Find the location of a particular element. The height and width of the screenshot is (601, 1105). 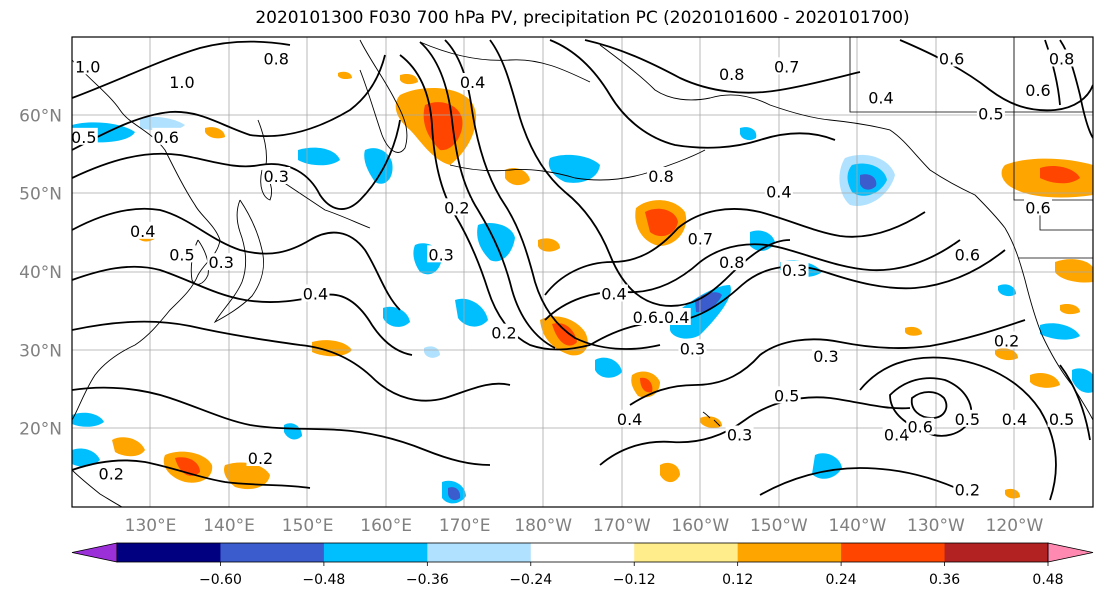

colorbar-tick-label: 0.48 is located at coordinates (1047, 580).